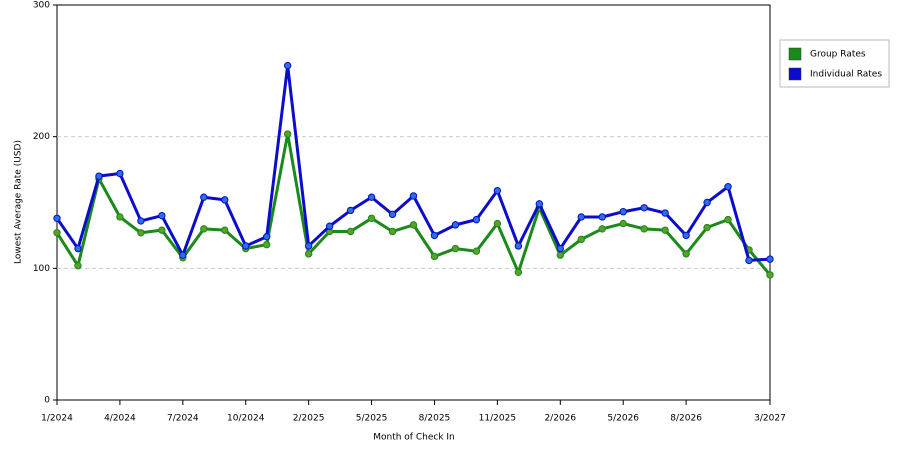 This screenshot has width=900, height=450. What do you see at coordinates (372, 419) in the screenshot?
I see `x-tick-label: 5/2025` at bounding box center [372, 419].